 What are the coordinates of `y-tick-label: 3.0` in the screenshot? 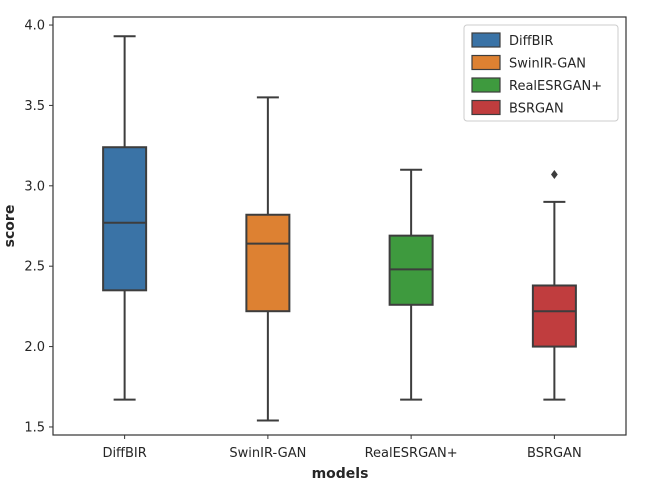 It's located at (34, 186).